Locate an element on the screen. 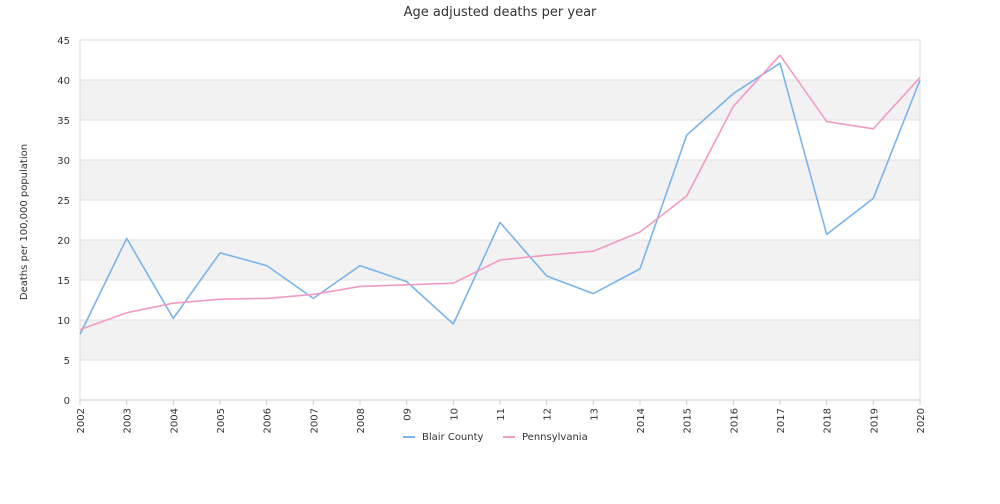 The height and width of the screenshot is (504, 1000). x-tick-label: 2006 is located at coordinates (268, 420).